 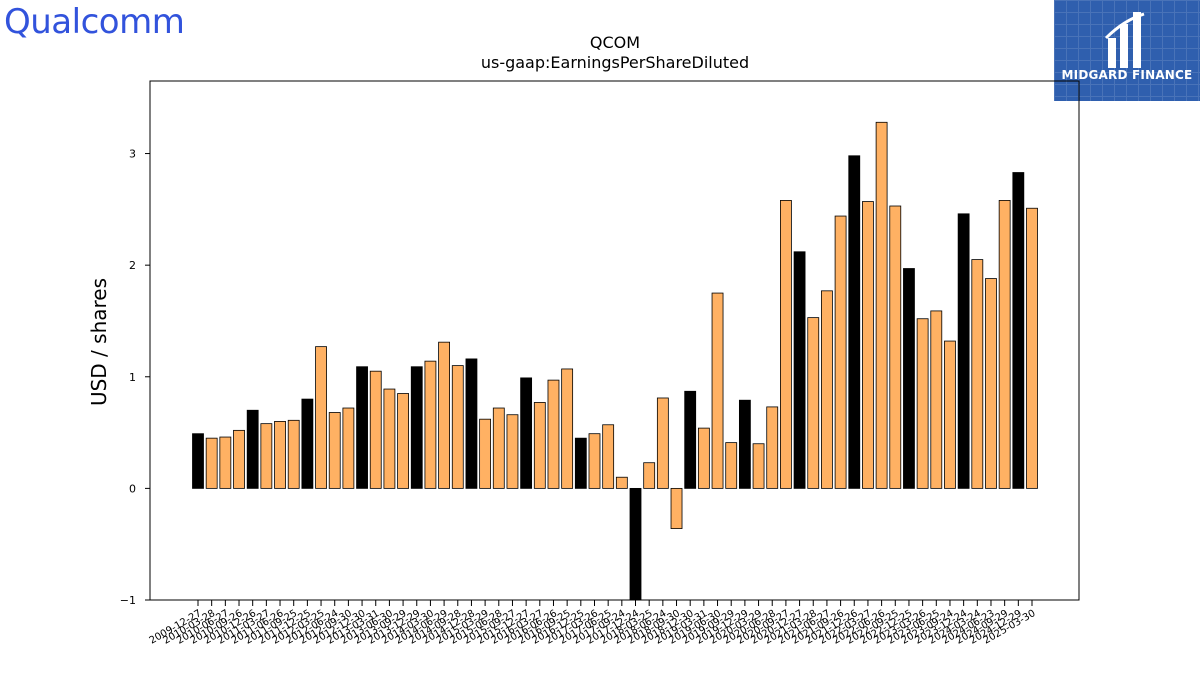 I want to click on chart-subtitle: us-gaap:EarningsPerShareDiluted, so click(x=615, y=62).